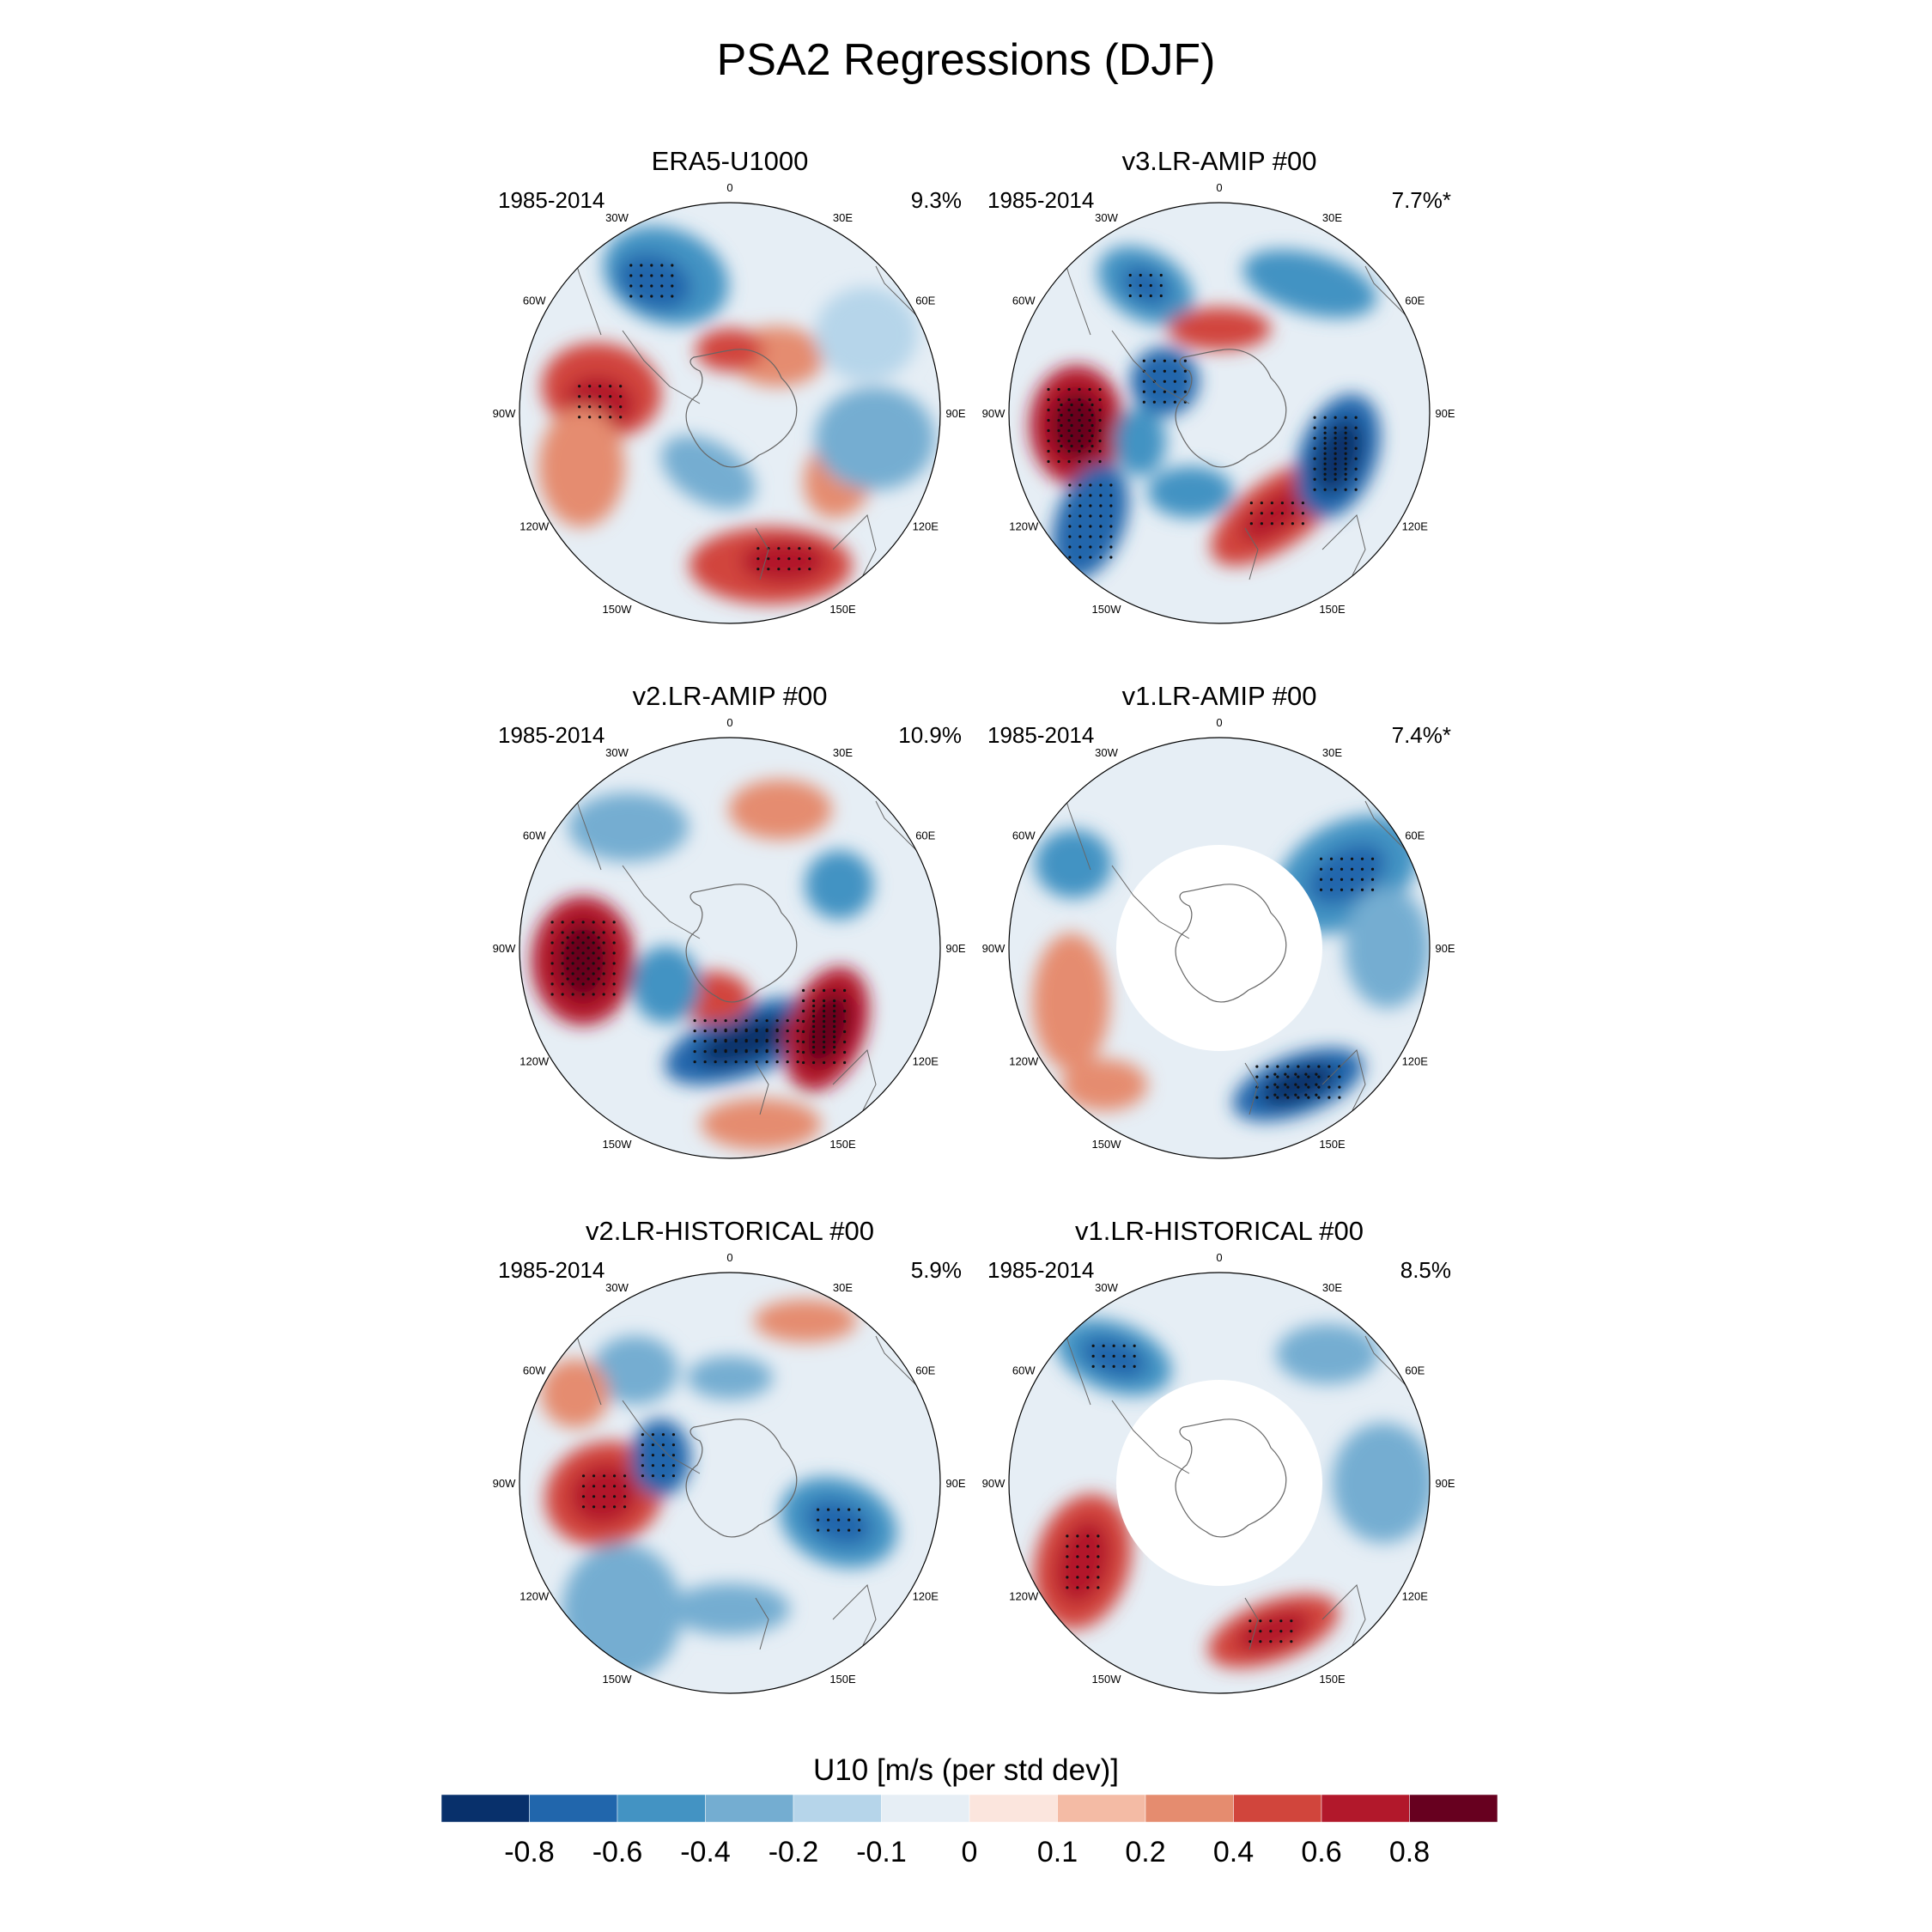 The image size is (1932, 1932). What do you see at coordinates (966, 1770) in the screenshot?
I see `colorbar-title: U10 [m/s (per std dev)]` at bounding box center [966, 1770].